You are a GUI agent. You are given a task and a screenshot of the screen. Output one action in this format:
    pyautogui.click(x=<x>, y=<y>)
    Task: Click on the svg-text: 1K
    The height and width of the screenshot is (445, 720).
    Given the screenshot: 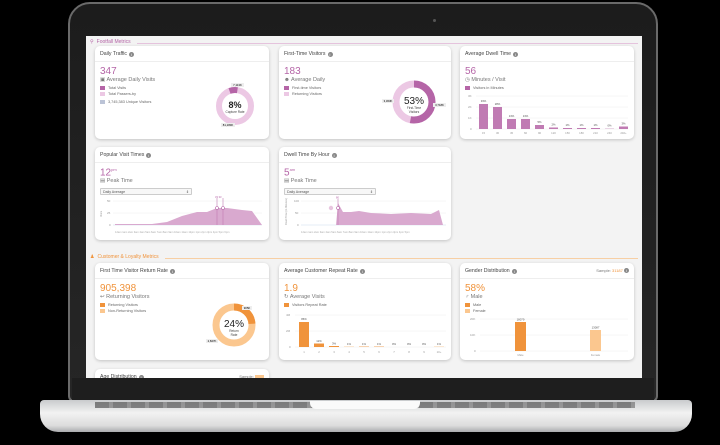 What is the action you would take?
    pyautogui.click(x=470, y=118)
    